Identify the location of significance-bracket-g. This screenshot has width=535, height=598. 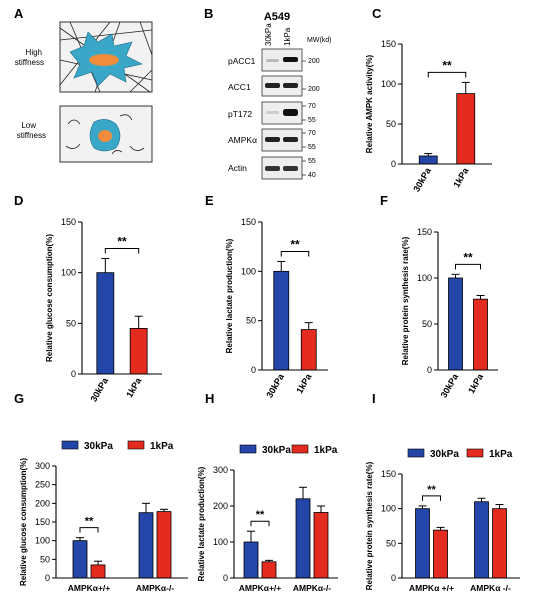
(89, 530).